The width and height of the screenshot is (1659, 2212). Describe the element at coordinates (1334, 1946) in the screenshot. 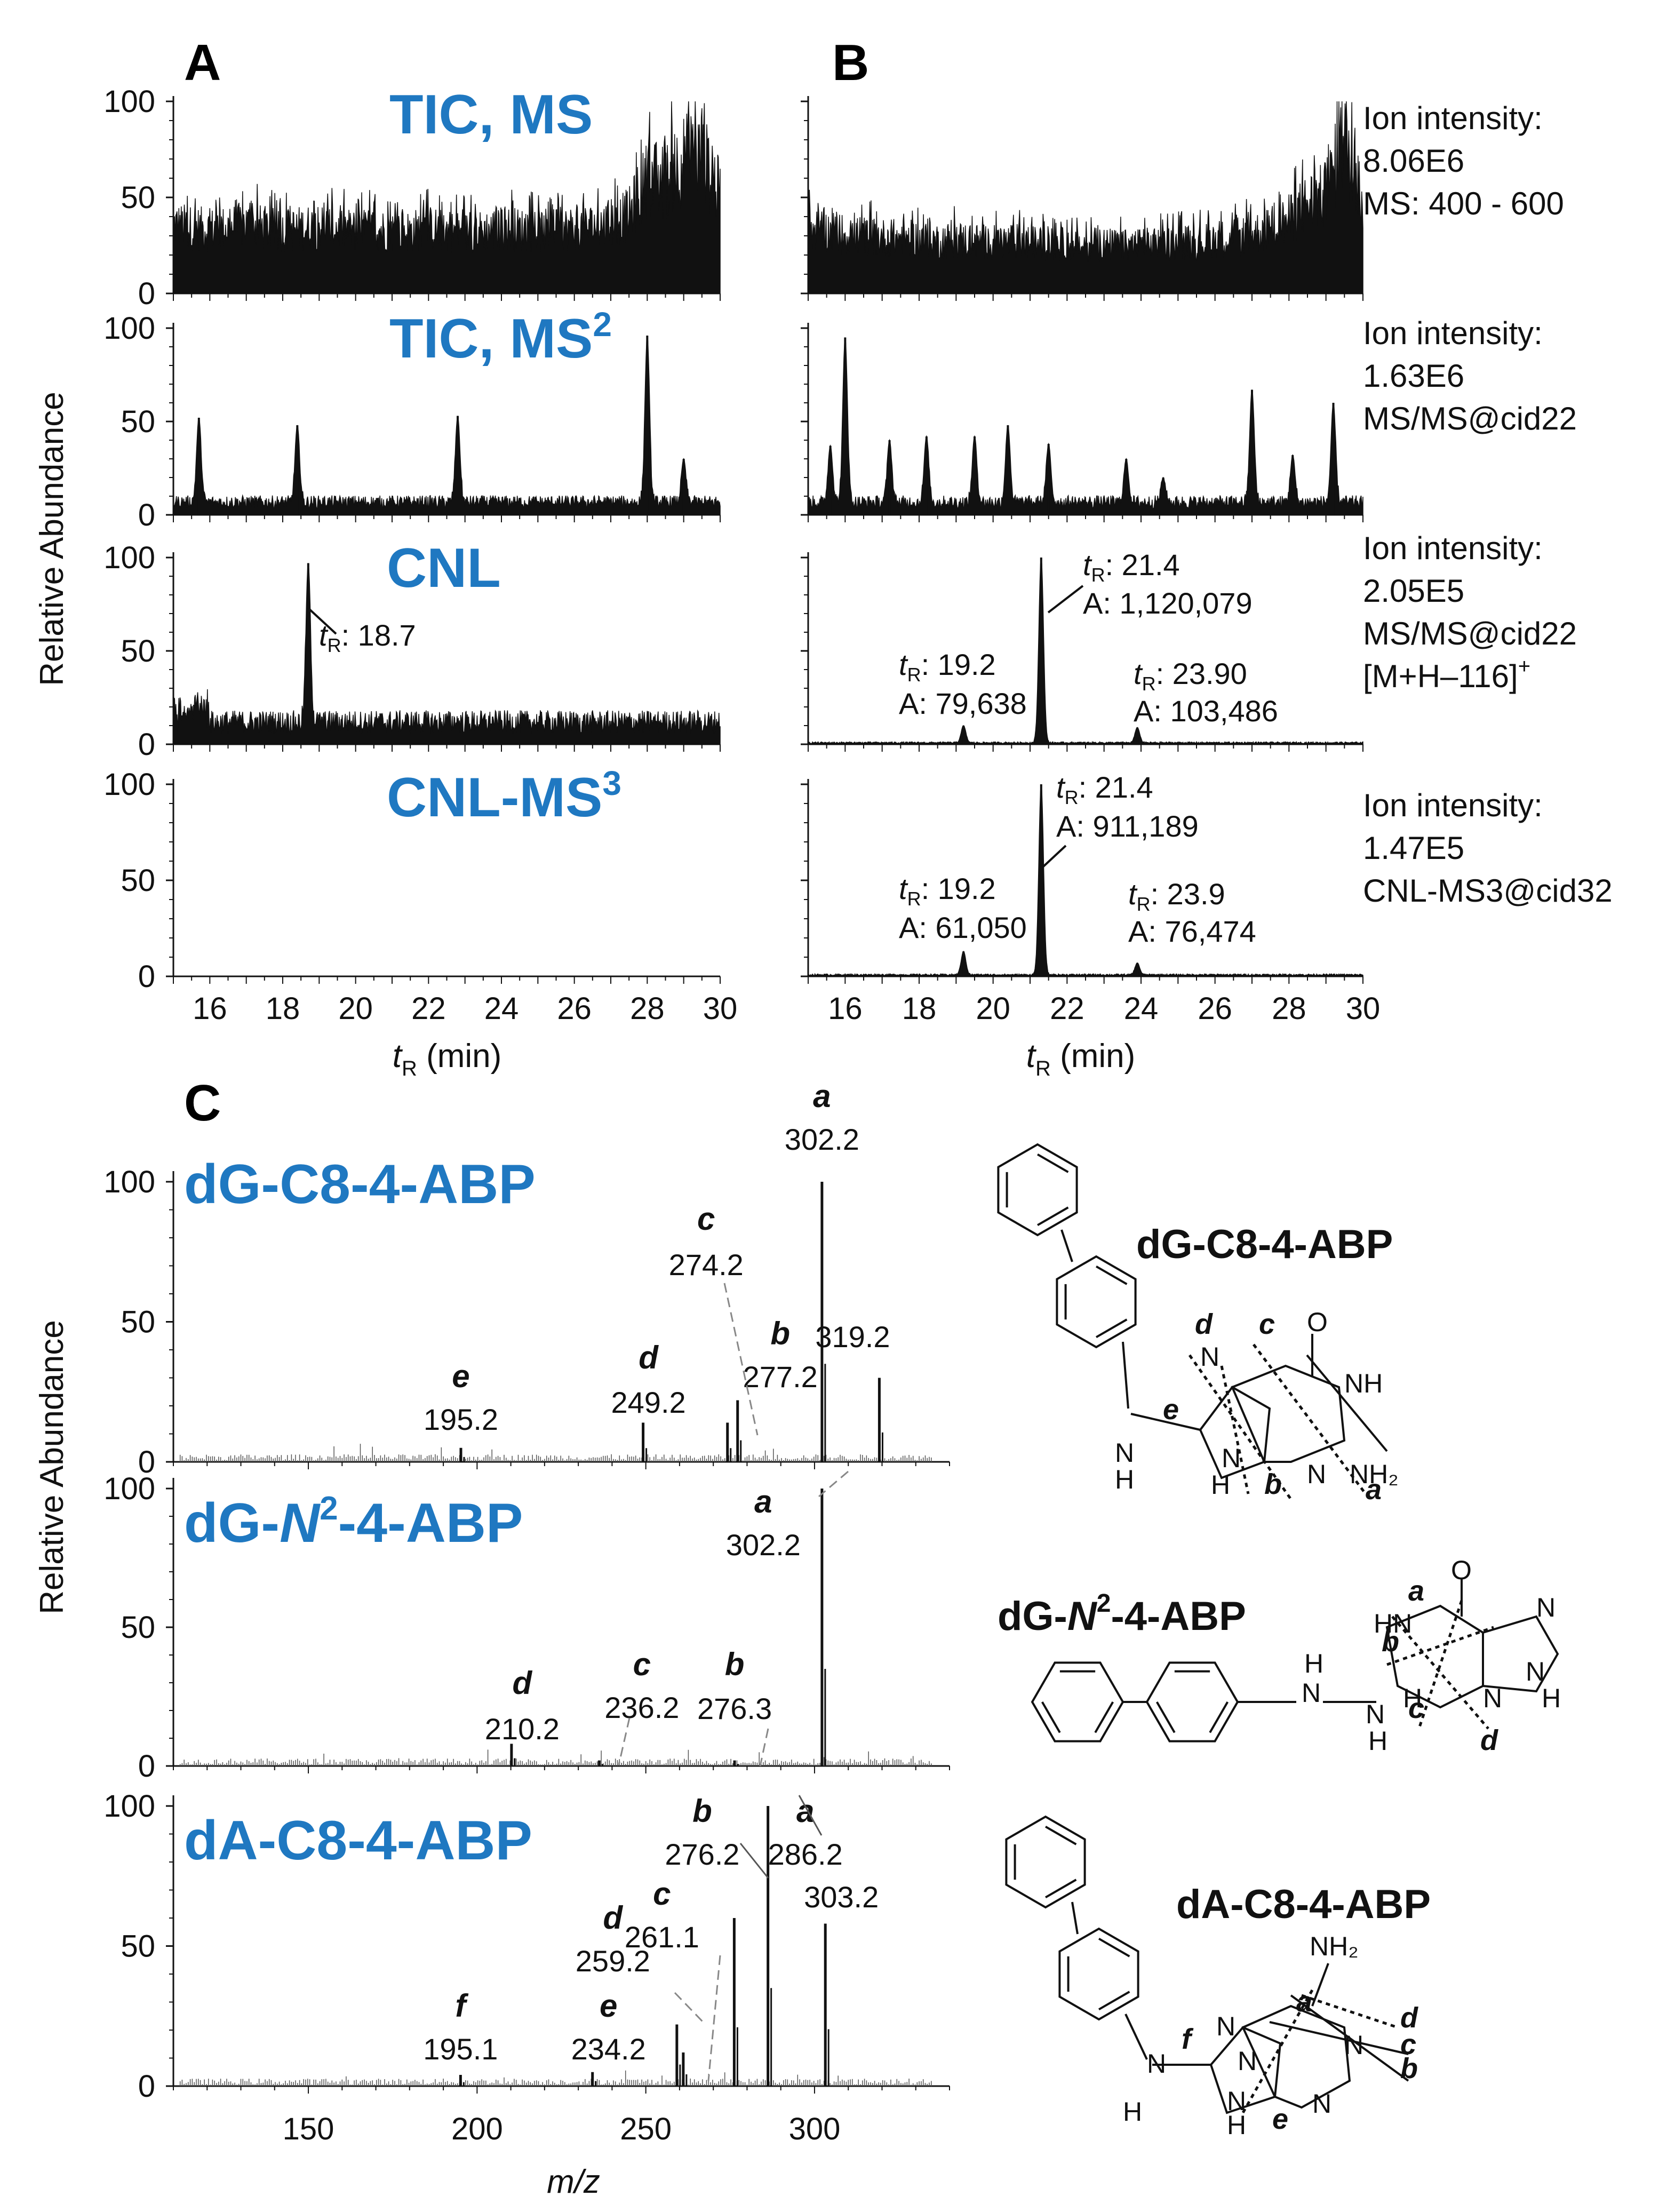

I see `struct3-atom: NH₂` at that location.